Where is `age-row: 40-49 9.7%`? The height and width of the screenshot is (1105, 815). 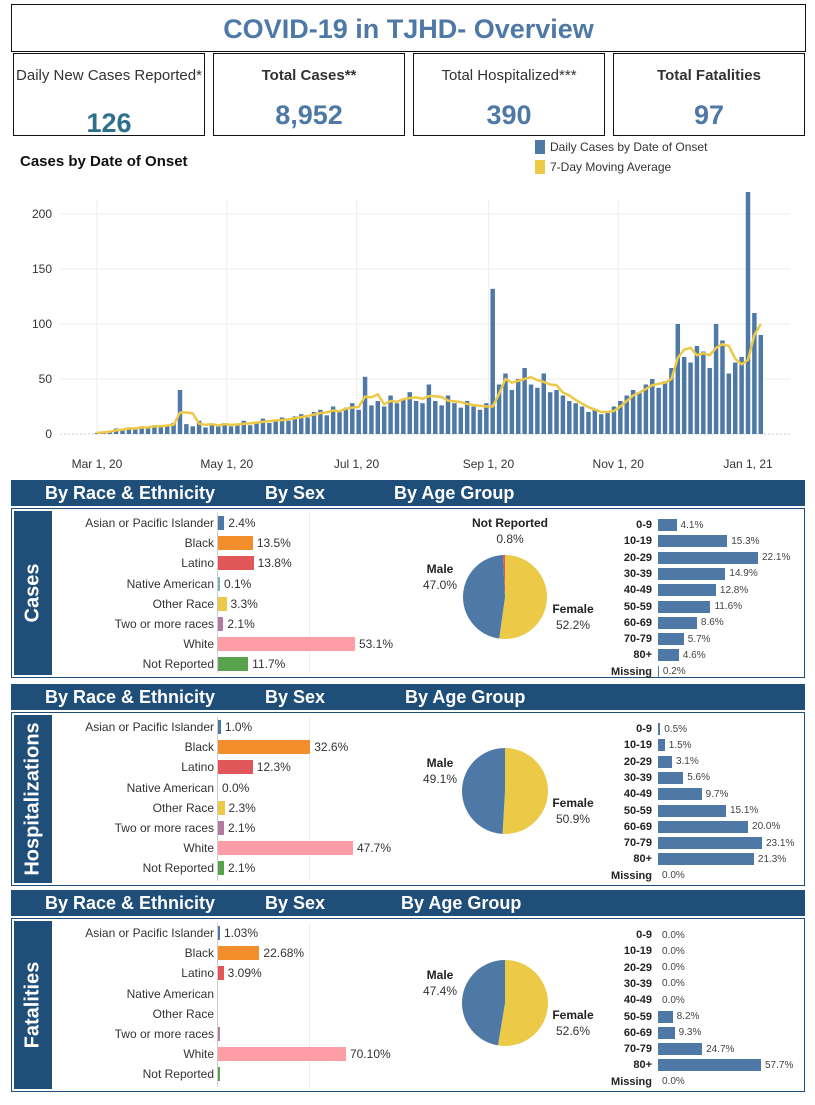
age-row: 40-49 9.7% is located at coordinates (697, 794).